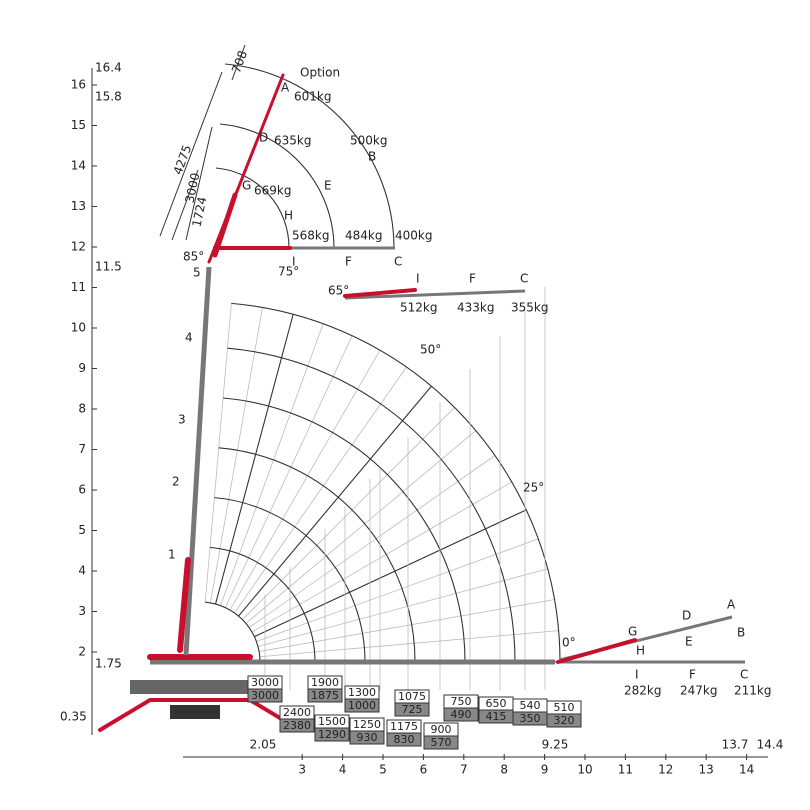 Image resolution: width=810 pixels, height=810 pixels. What do you see at coordinates (193, 257) in the screenshot?
I see `angle: 85°` at bounding box center [193, 257].